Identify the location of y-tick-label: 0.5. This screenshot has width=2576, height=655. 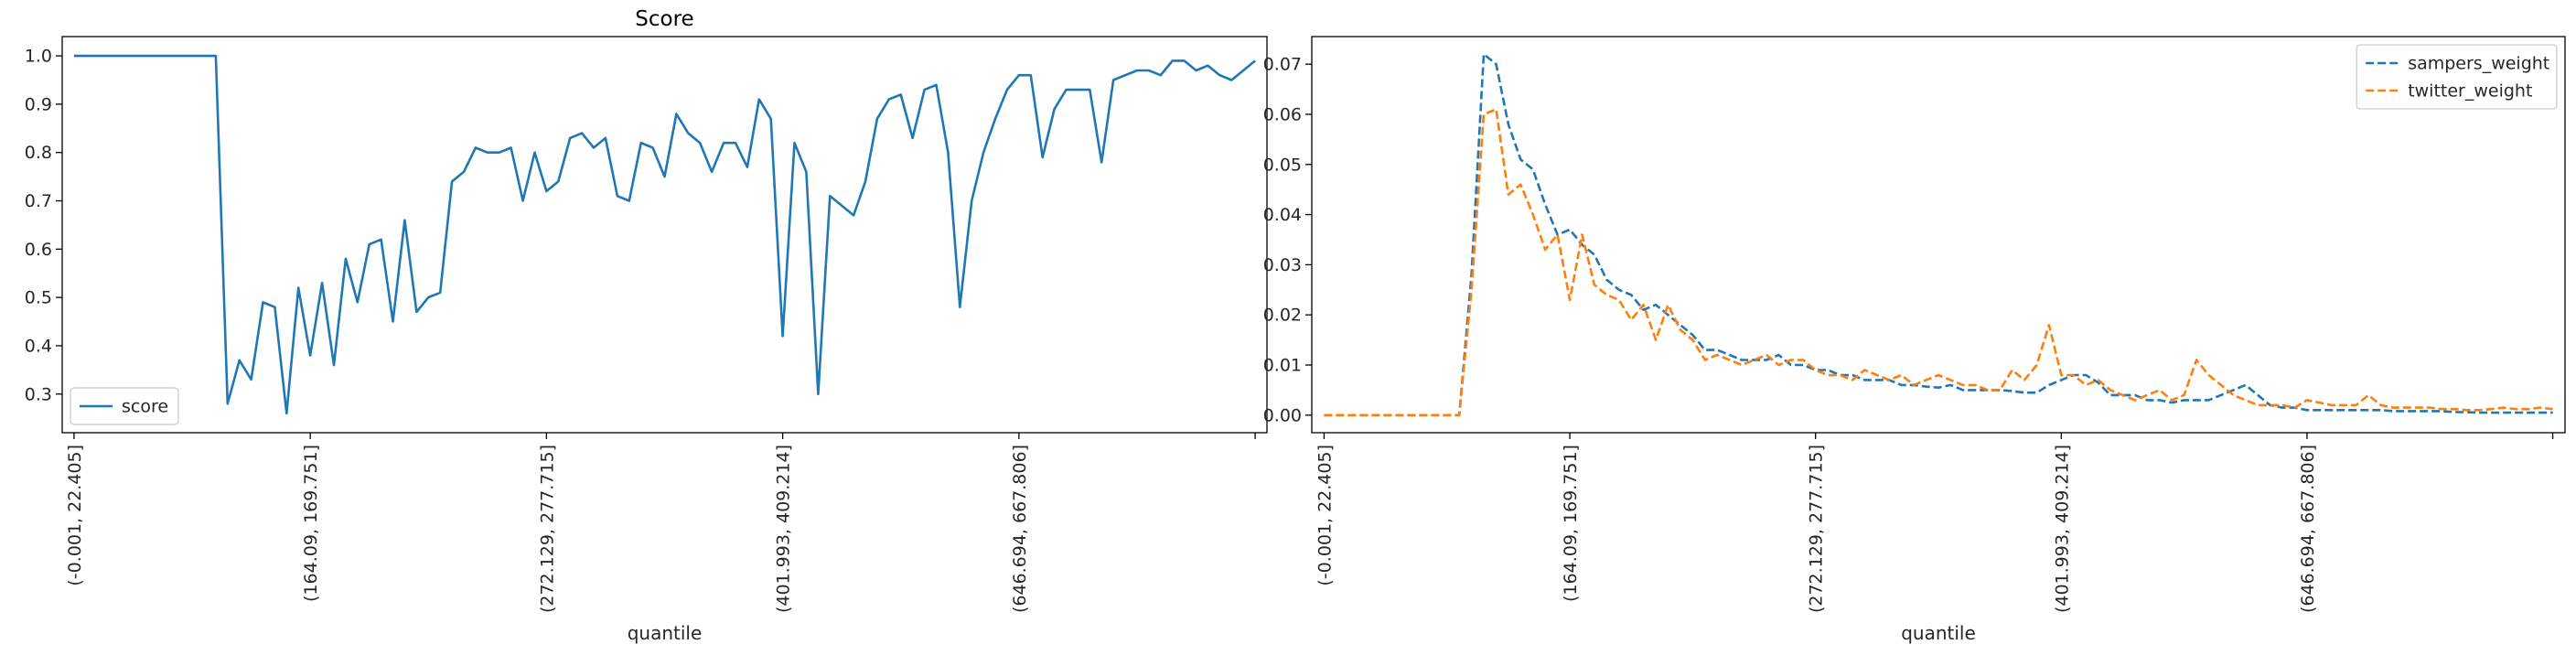
(38, 298).